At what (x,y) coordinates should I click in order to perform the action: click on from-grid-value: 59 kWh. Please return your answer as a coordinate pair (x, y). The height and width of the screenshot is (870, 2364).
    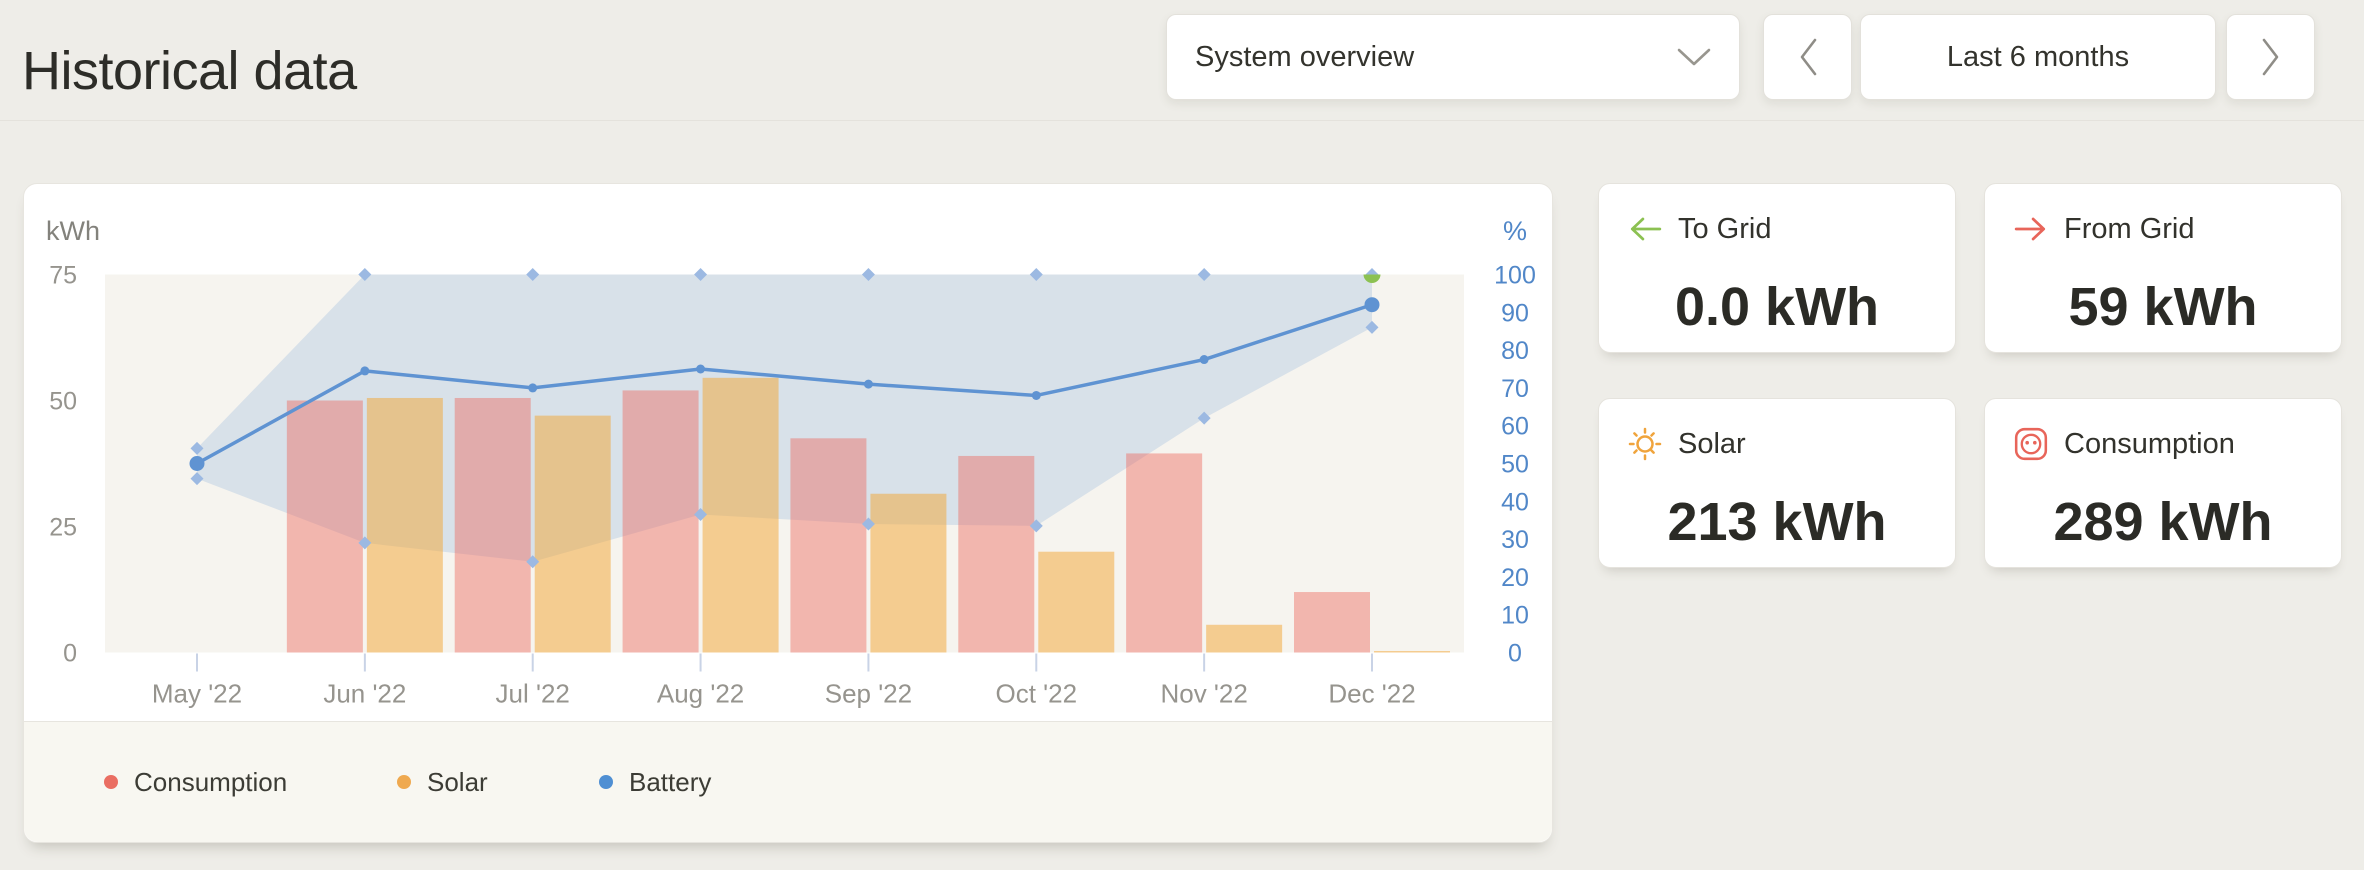
    Looking at the image, I should click on (2163, 307).